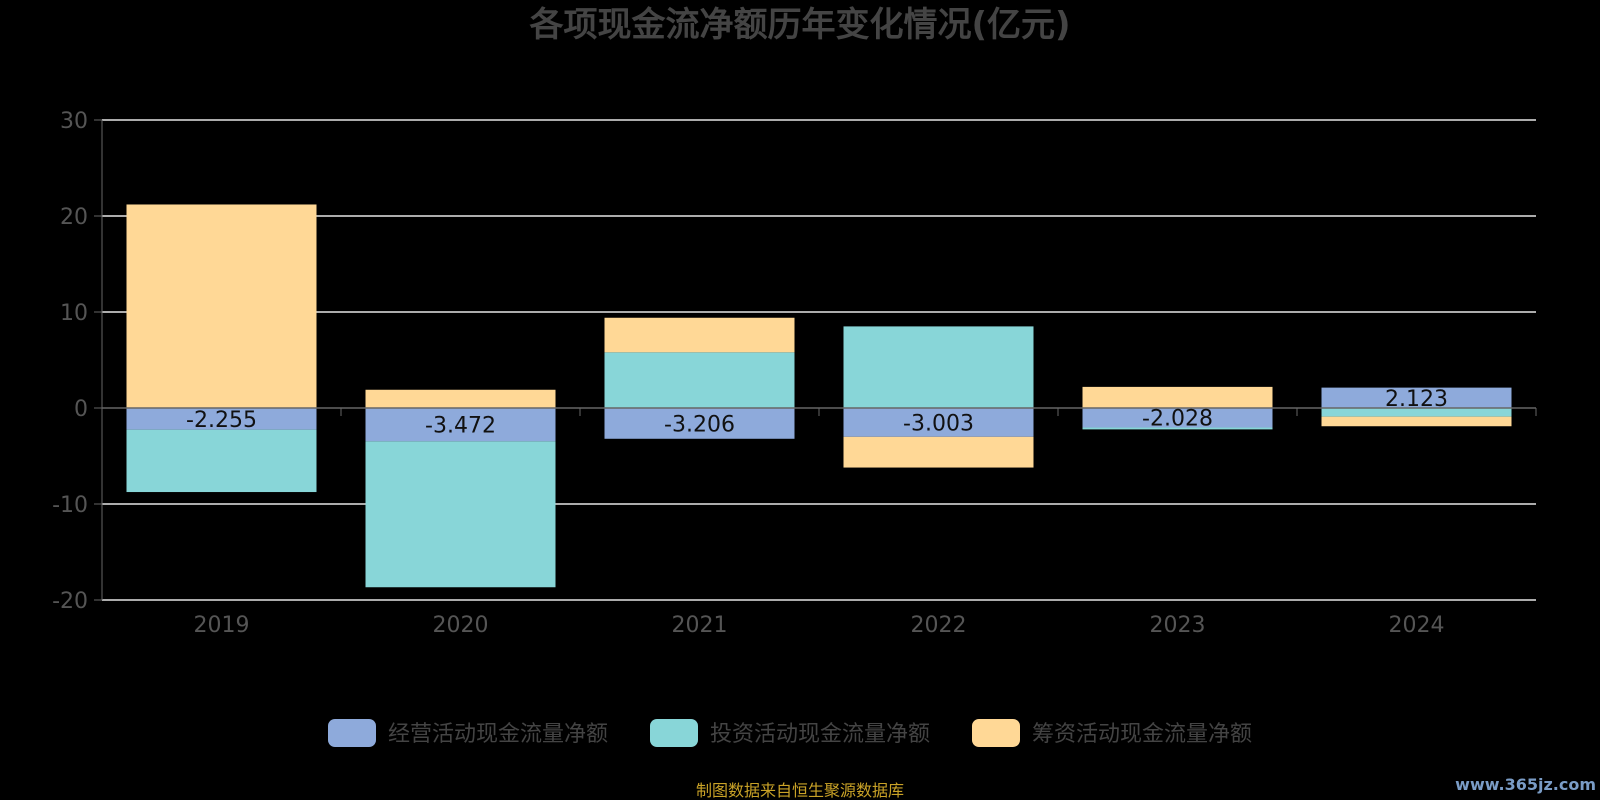 The image size is (1600, 800). I want to click on legend-item-2: 投资活动现金流量净额, so click(790, 733).